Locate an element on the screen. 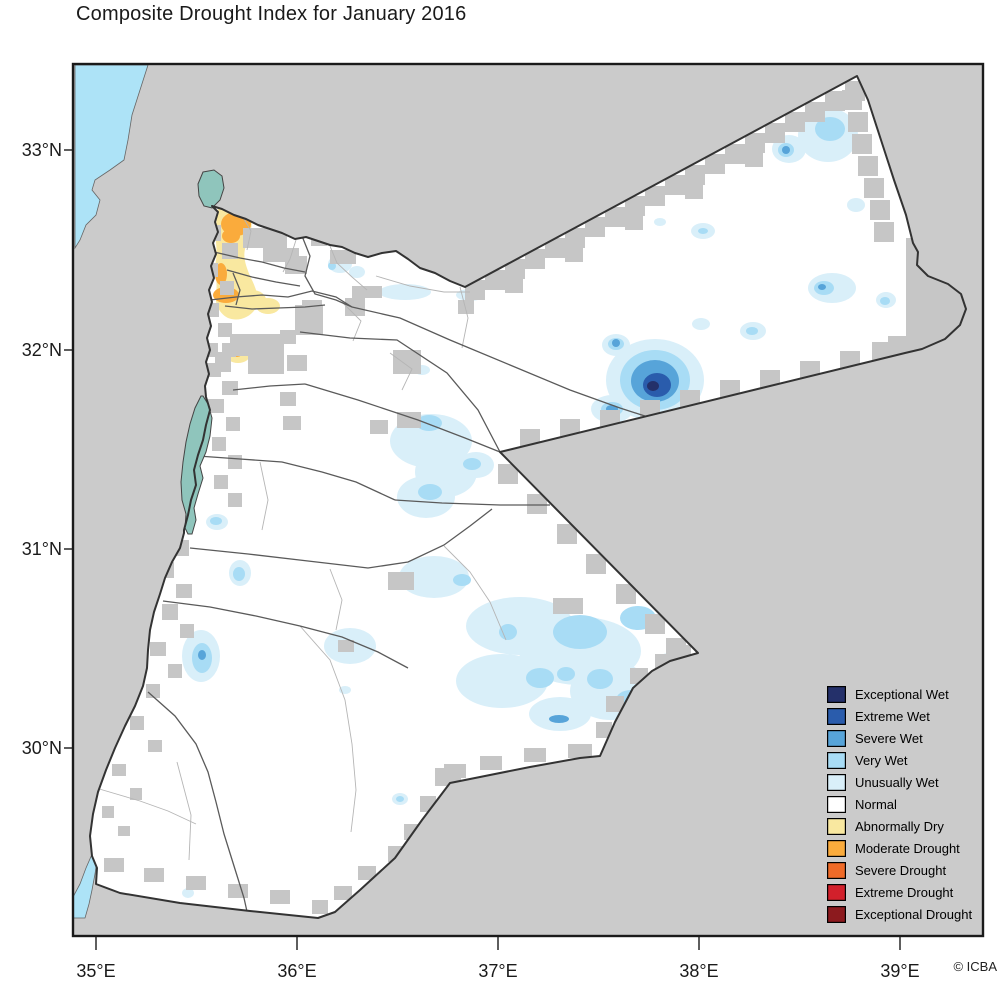  legend-item-exceptional-wet: Exceptional Wet is located at coordinates (899, 694).